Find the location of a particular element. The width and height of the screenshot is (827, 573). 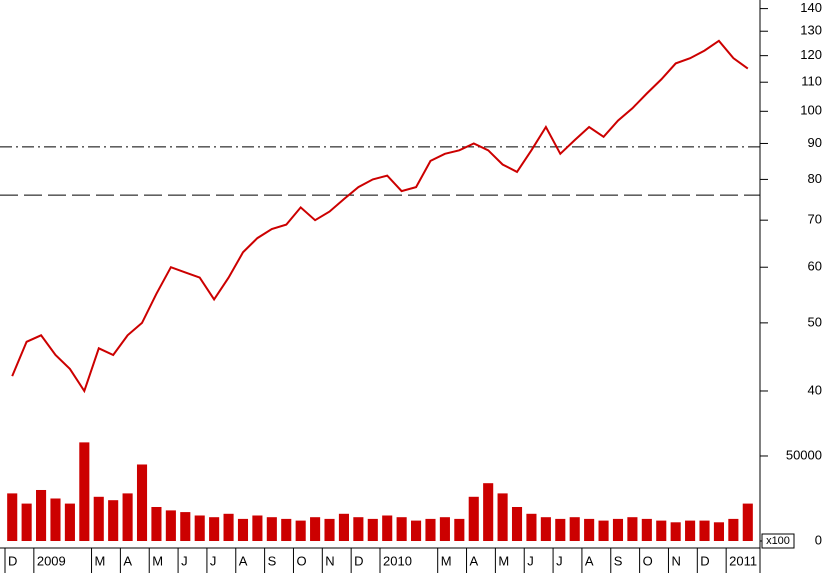

x-tick-label: 2011 is located at coordinates (743, 560).